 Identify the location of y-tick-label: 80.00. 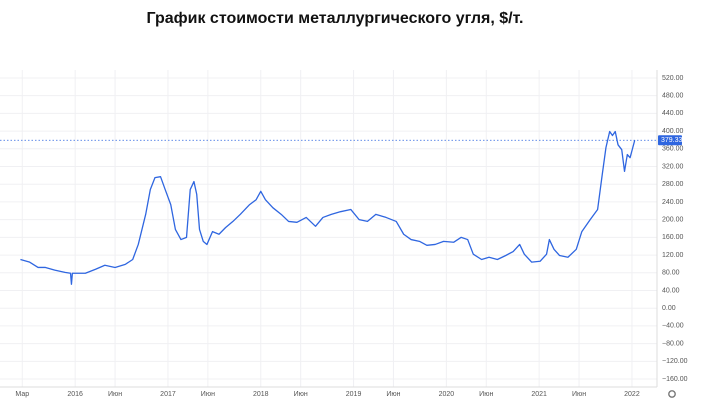
(671, 273).